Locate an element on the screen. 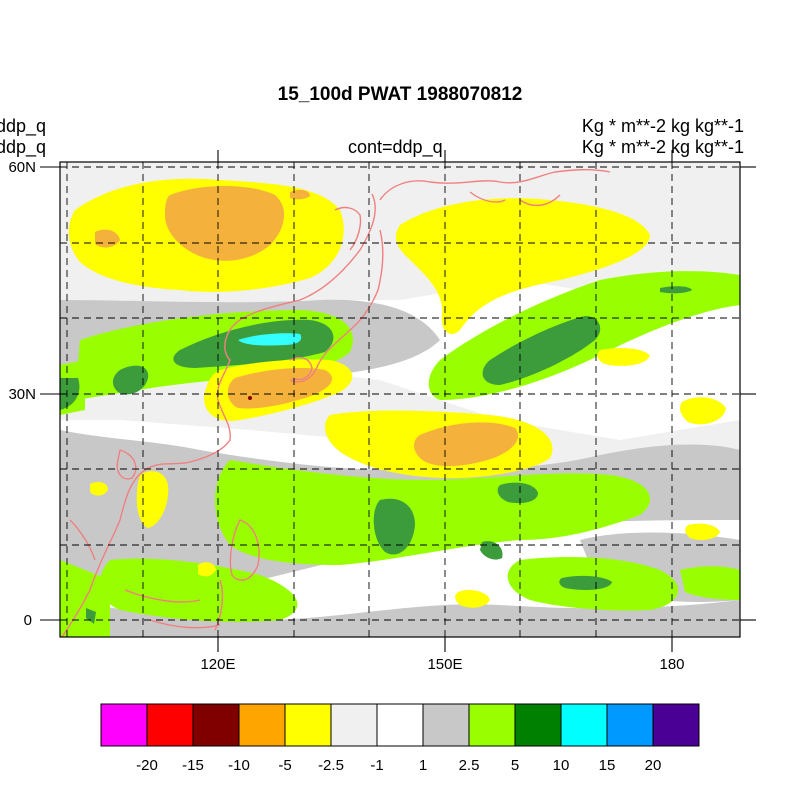 This screenshot has width=800, height=800. cyan-region is located at coordinates (270, 339).